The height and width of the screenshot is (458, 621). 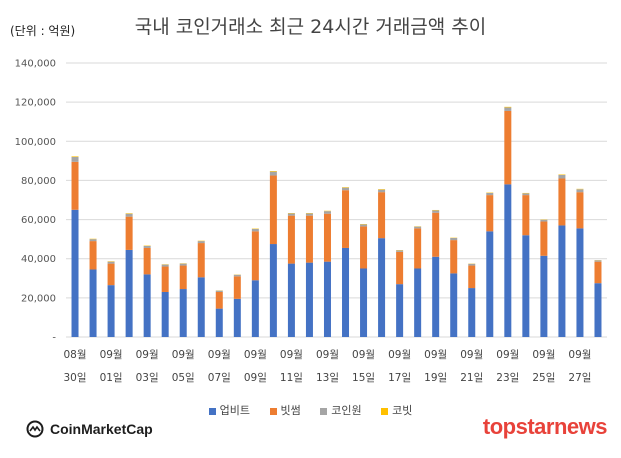 I want to click on unit-label: (단위 : 억원), so click(x=43, y=31).